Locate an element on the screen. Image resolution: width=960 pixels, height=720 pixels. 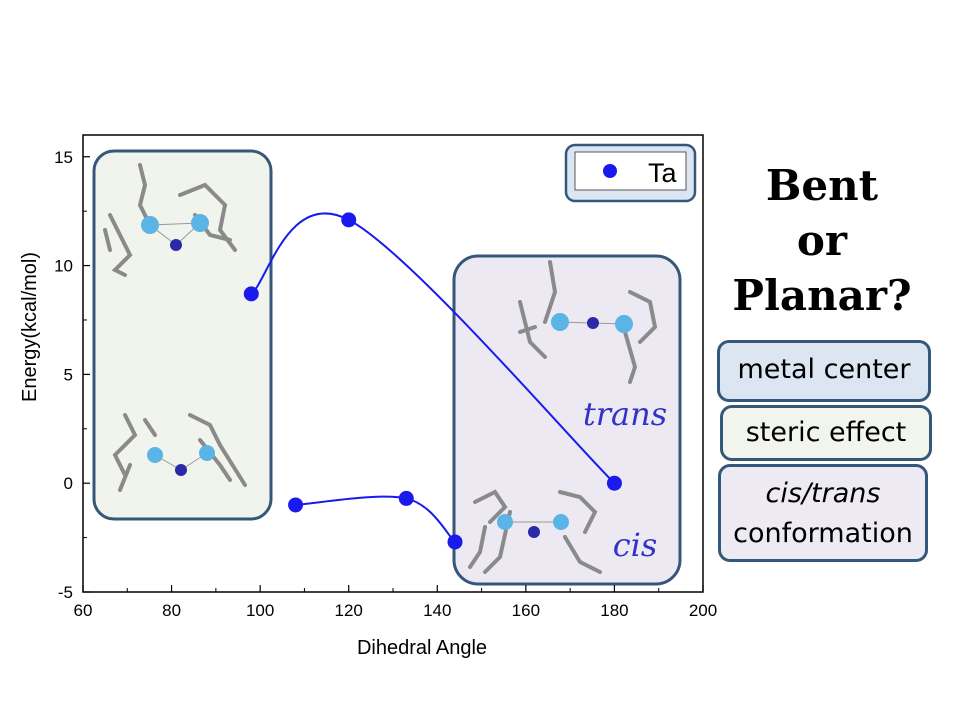
title-line-1: Bent is located at coordinates (822, 185).